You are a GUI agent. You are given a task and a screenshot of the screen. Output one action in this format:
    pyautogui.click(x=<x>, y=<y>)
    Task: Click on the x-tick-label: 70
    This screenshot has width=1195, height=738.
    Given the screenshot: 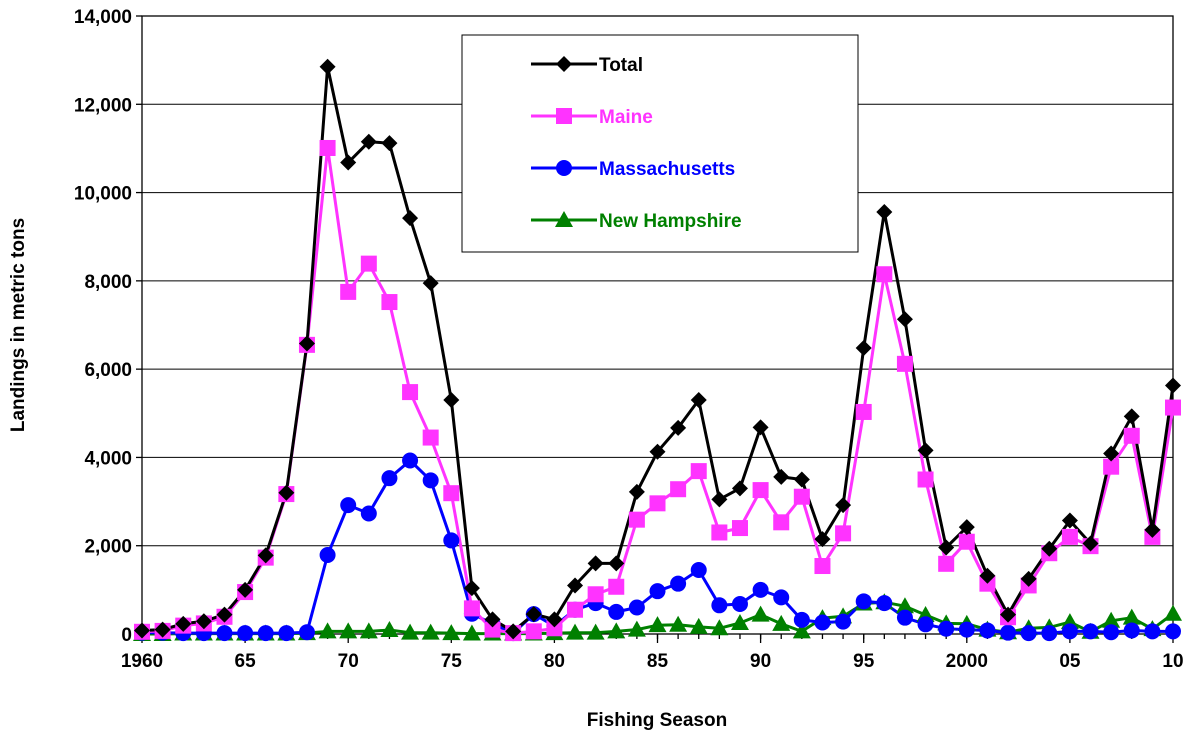 What is the action you would take?
    pyautogui.click(x=348, y=661)
    